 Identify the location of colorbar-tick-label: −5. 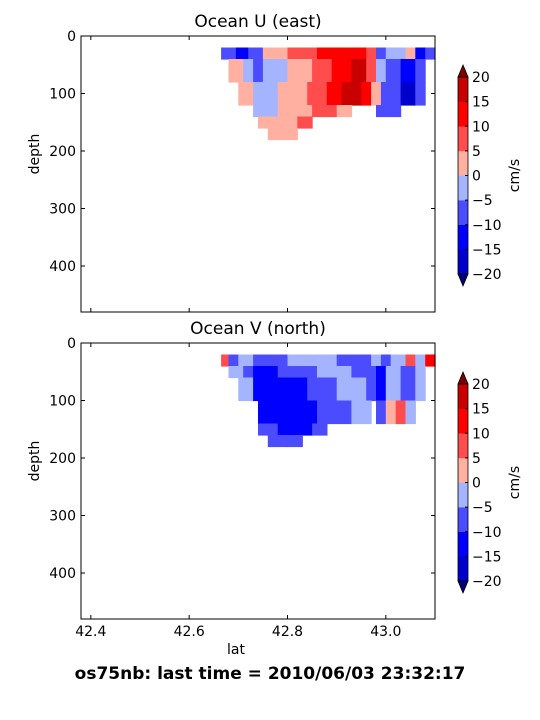
(482, 201).